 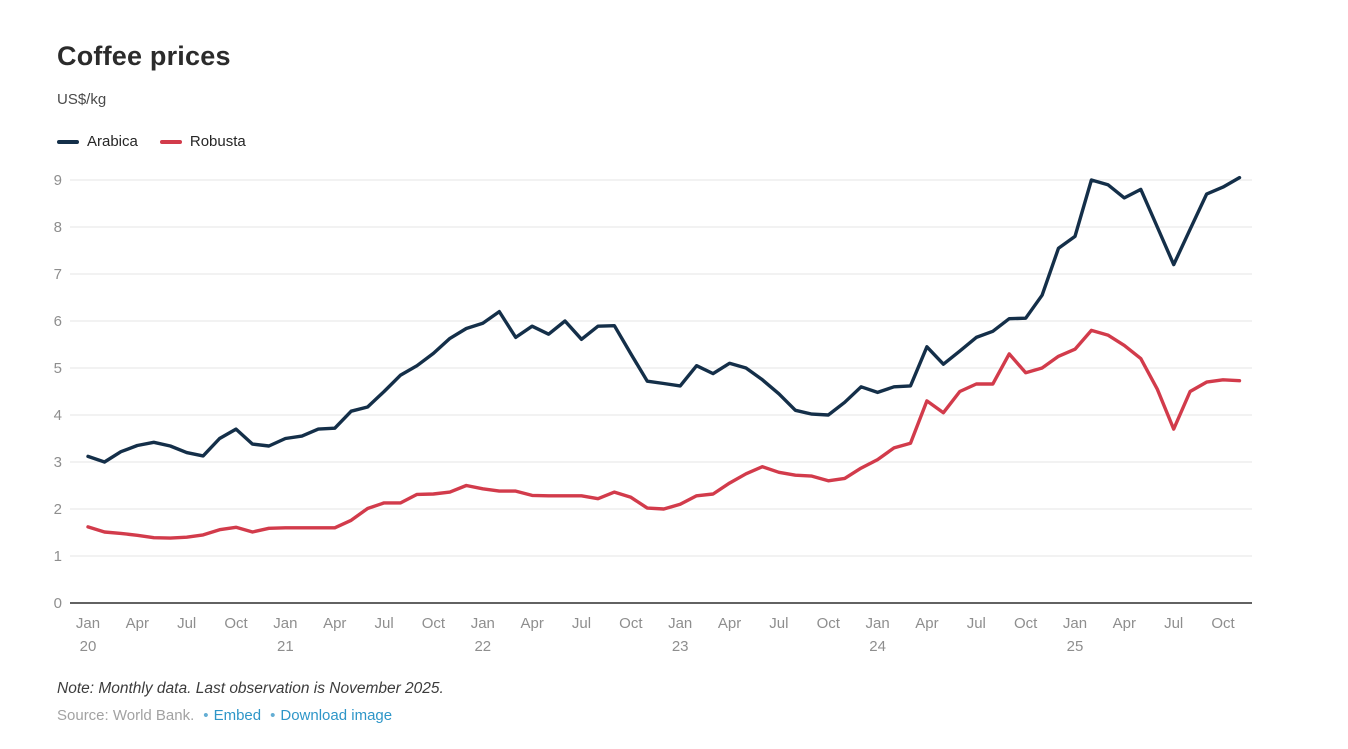 I want to click on y-tick-label: 5, so click(x=58, y=368).